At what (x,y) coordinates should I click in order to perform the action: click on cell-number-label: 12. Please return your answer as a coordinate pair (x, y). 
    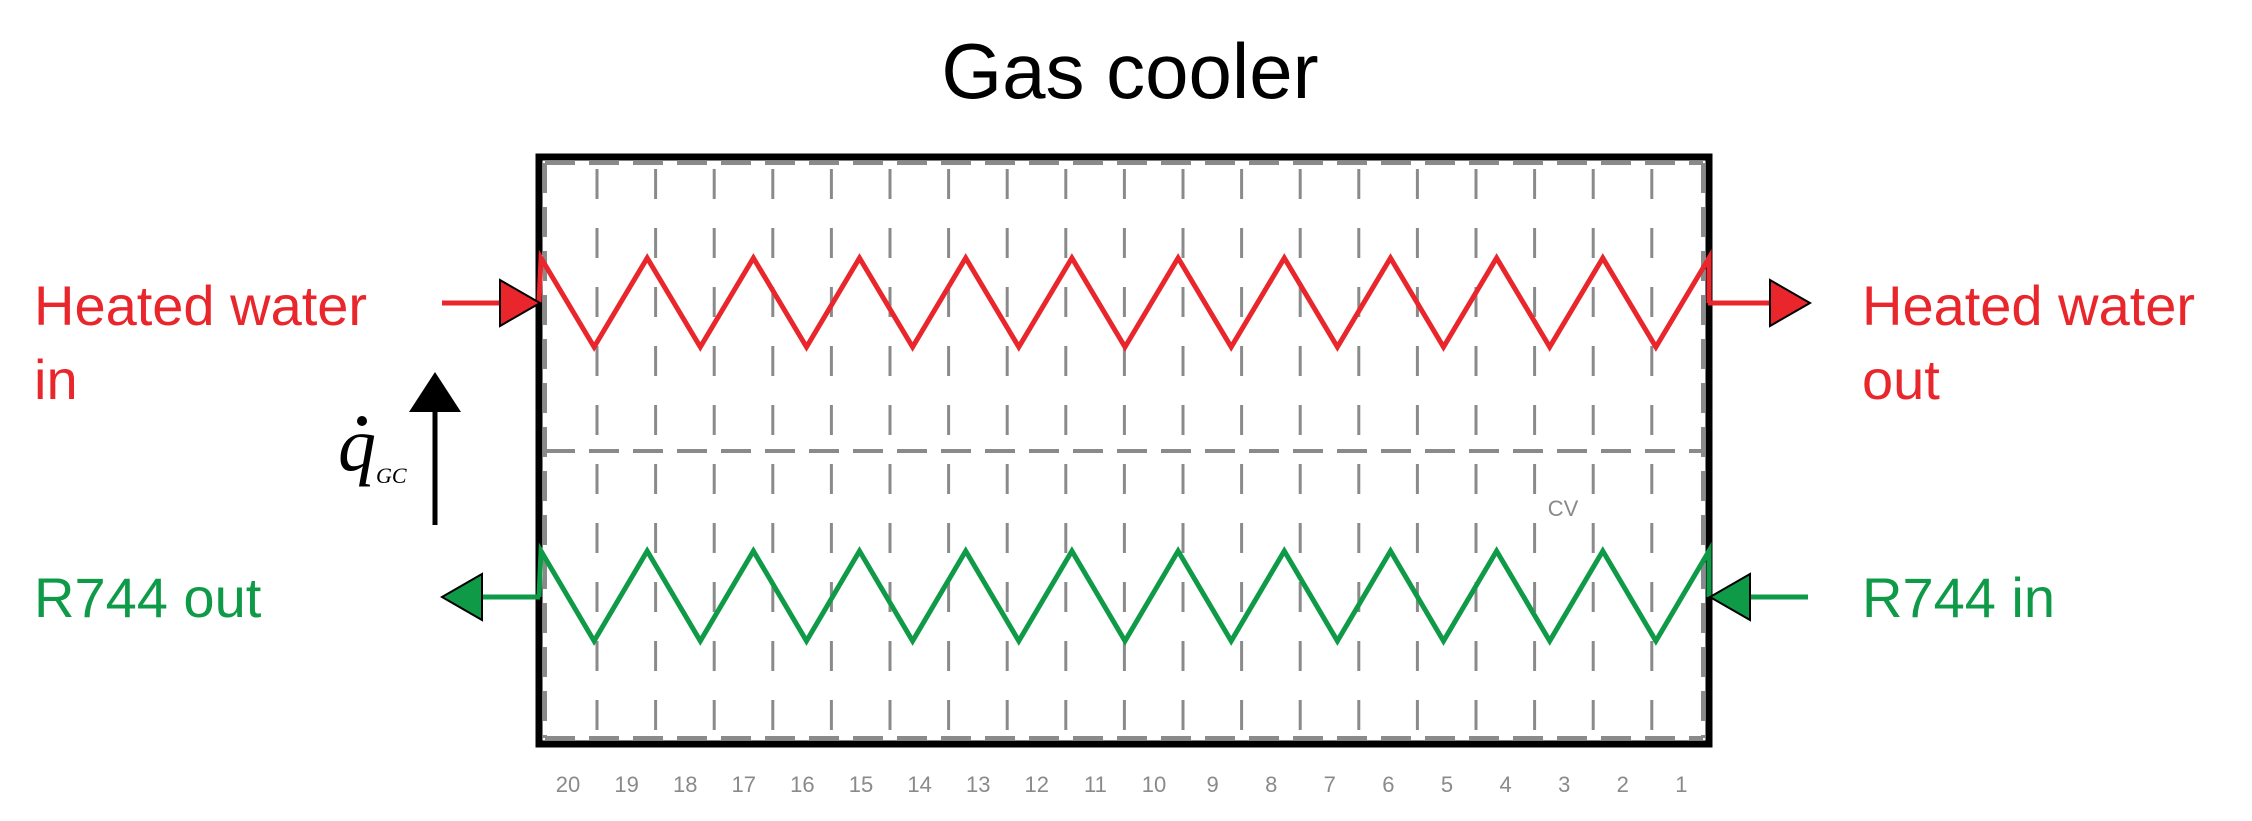
    Looking at the image, I should click on (1037, 784).